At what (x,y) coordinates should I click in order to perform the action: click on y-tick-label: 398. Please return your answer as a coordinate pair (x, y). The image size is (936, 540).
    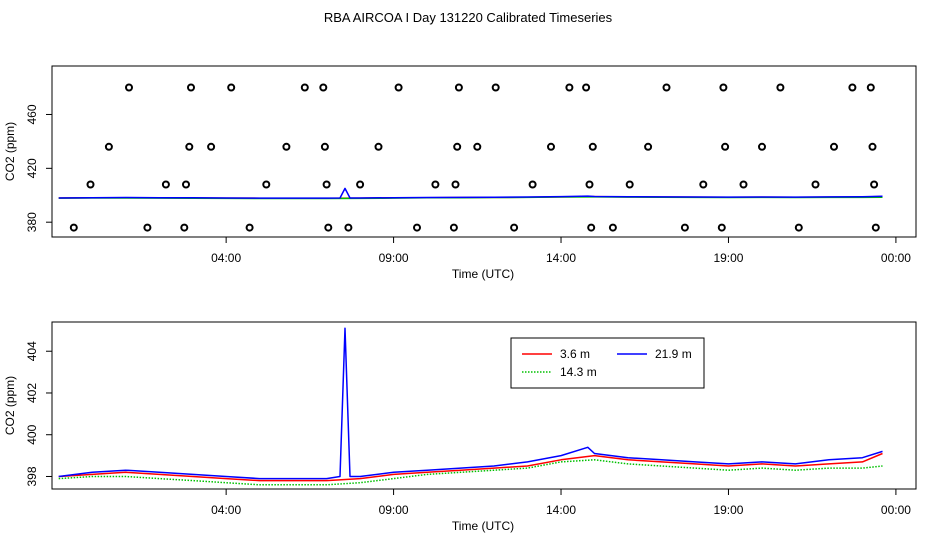
    Looking at the image, I should click on (32, 476).